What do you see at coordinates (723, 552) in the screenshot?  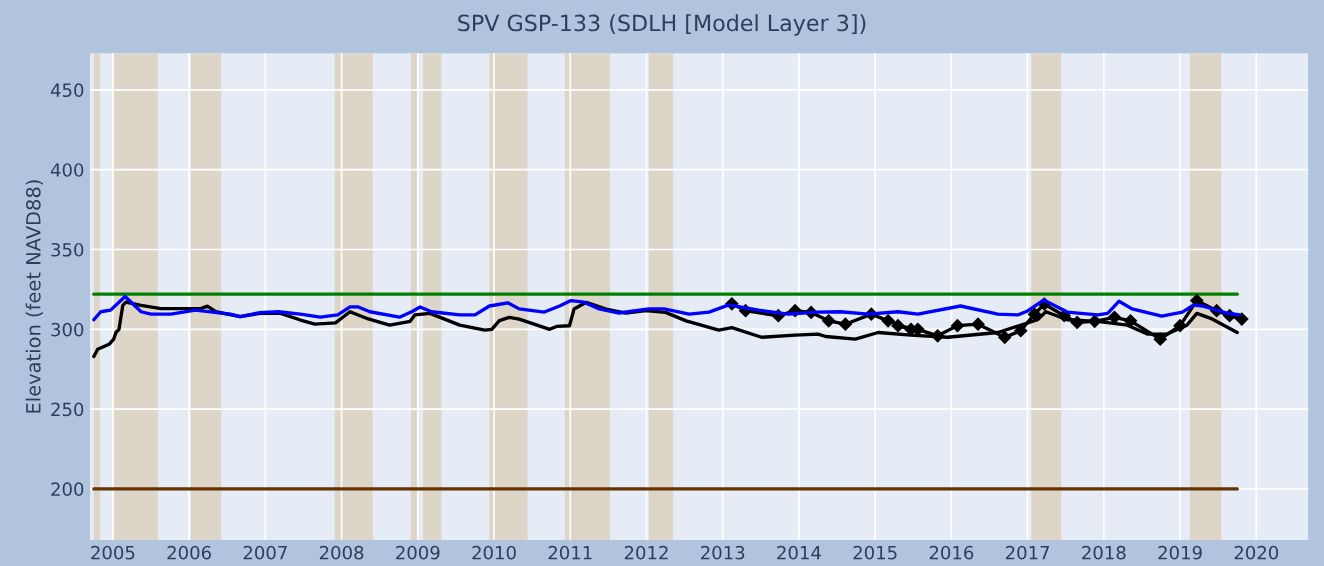 I see `x-tick-label: 2013` at bounding box center [723, 552].